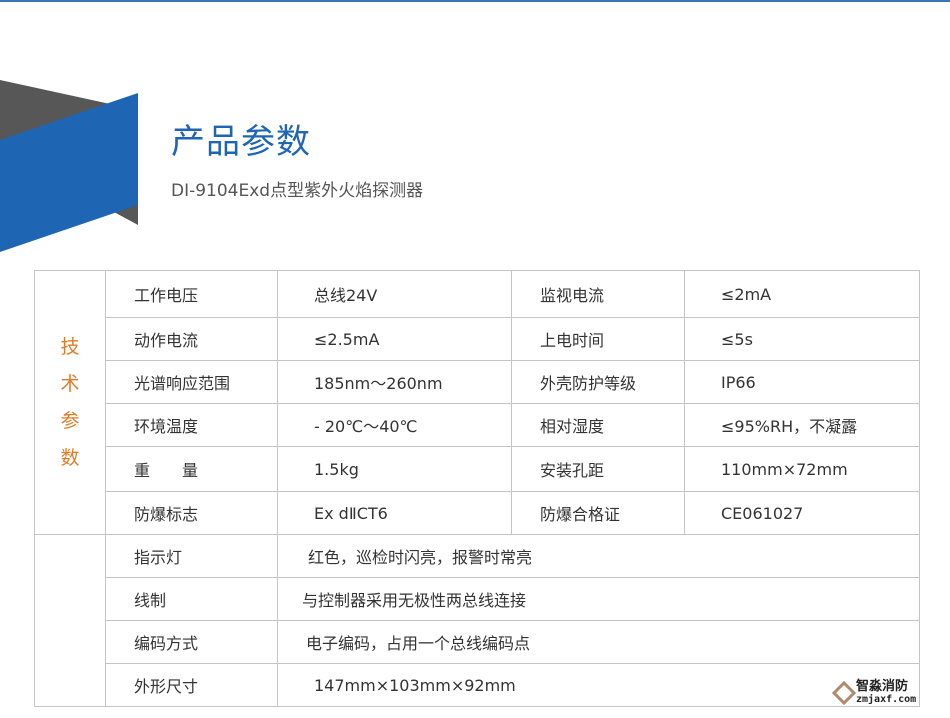  Describe the element at coordinates (241, 142) in the screenshot. I see `page-title: 产品参数` at that location.